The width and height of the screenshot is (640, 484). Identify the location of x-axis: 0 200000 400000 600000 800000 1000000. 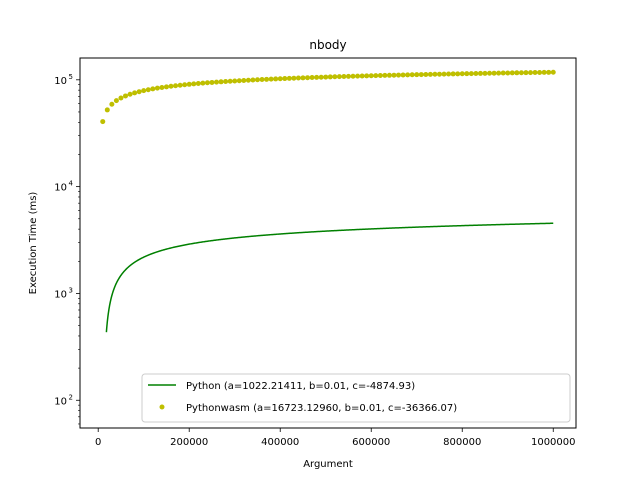
(335, 438).